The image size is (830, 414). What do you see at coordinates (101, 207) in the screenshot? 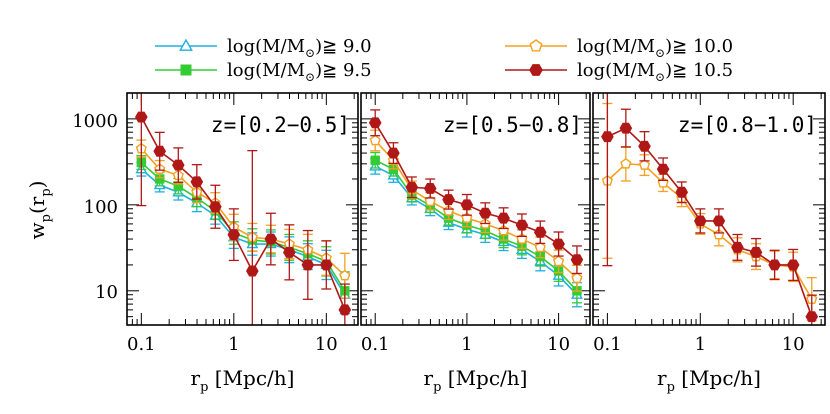
I see `y-tick-label-100: 100` at bounding box center [101, 207].